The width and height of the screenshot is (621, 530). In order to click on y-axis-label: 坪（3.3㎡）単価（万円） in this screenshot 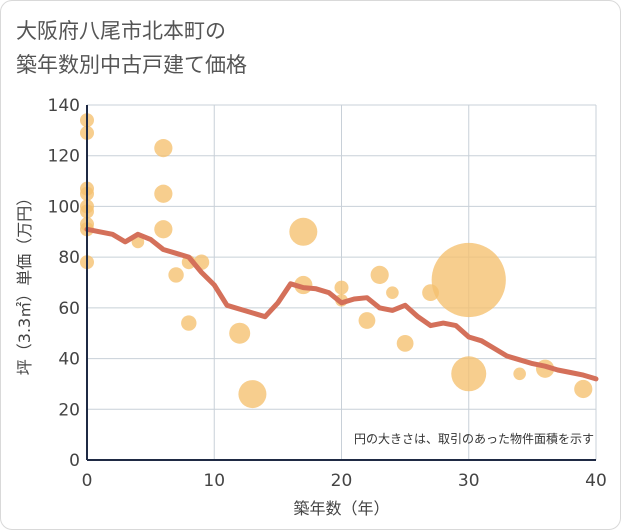, I will do `click(24, 282)`.